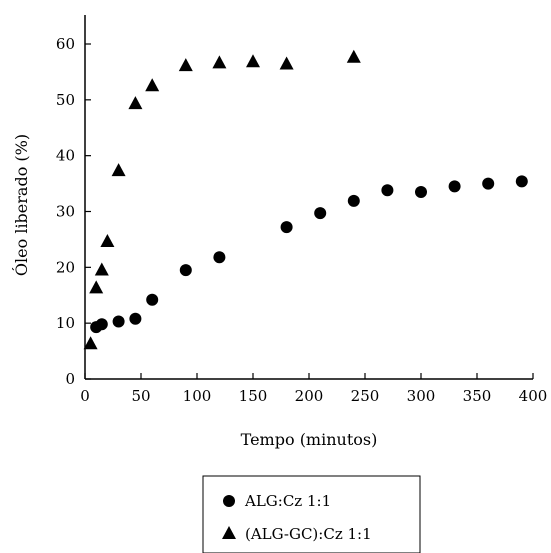  Describe the element at coordinates (65, 156) in the screenshot. I see `y-tick-label: 40` at that location.